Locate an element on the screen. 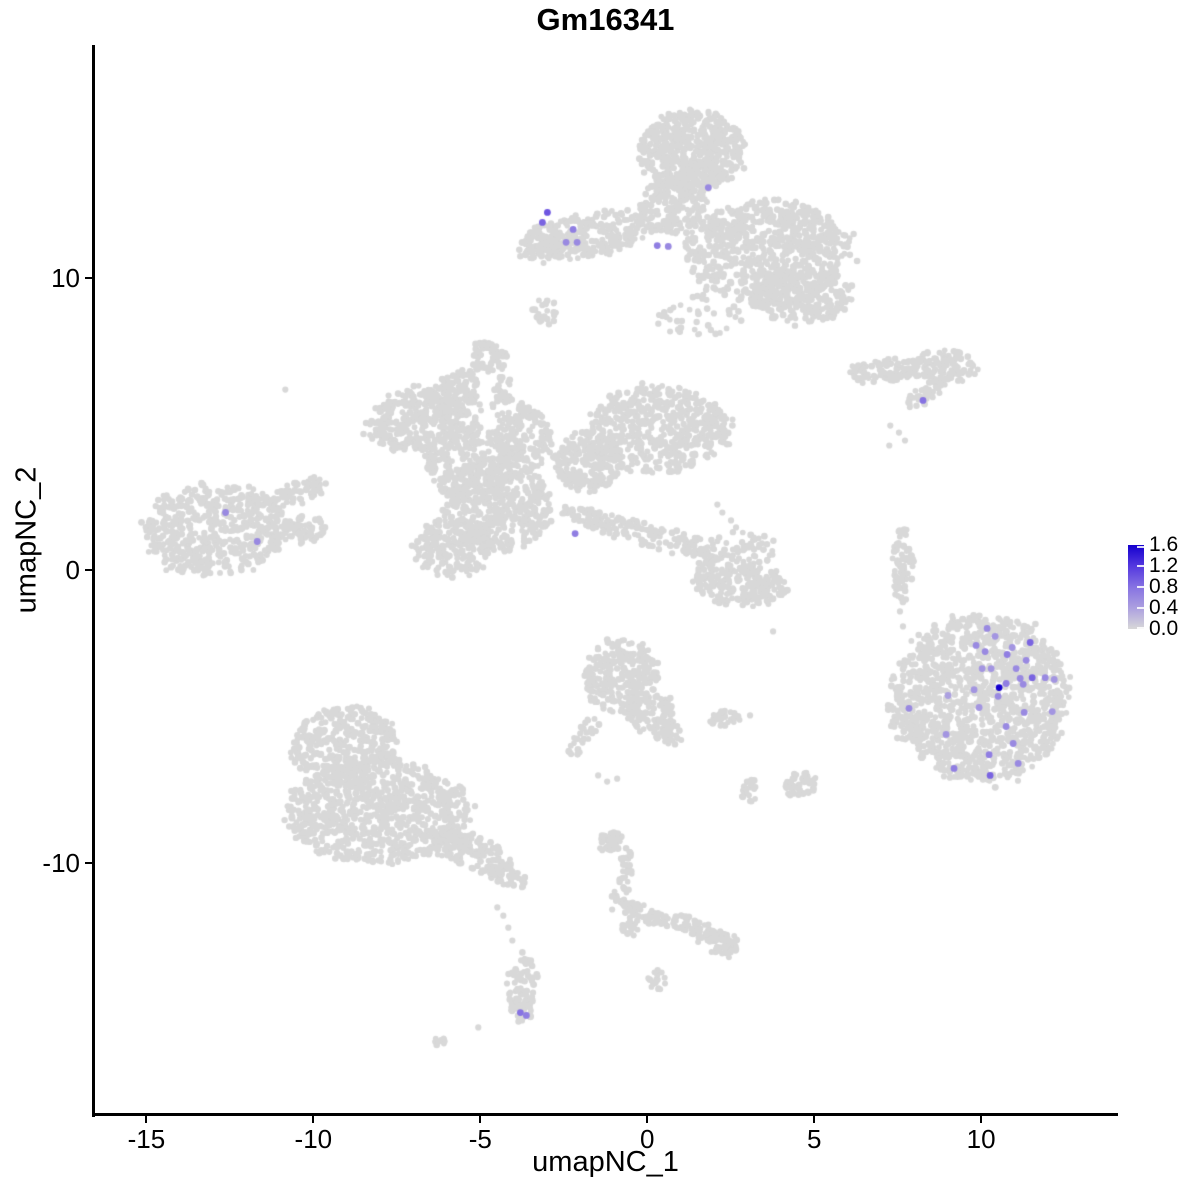  x-tick-label: -15 is located at coordinates (146, 1139).